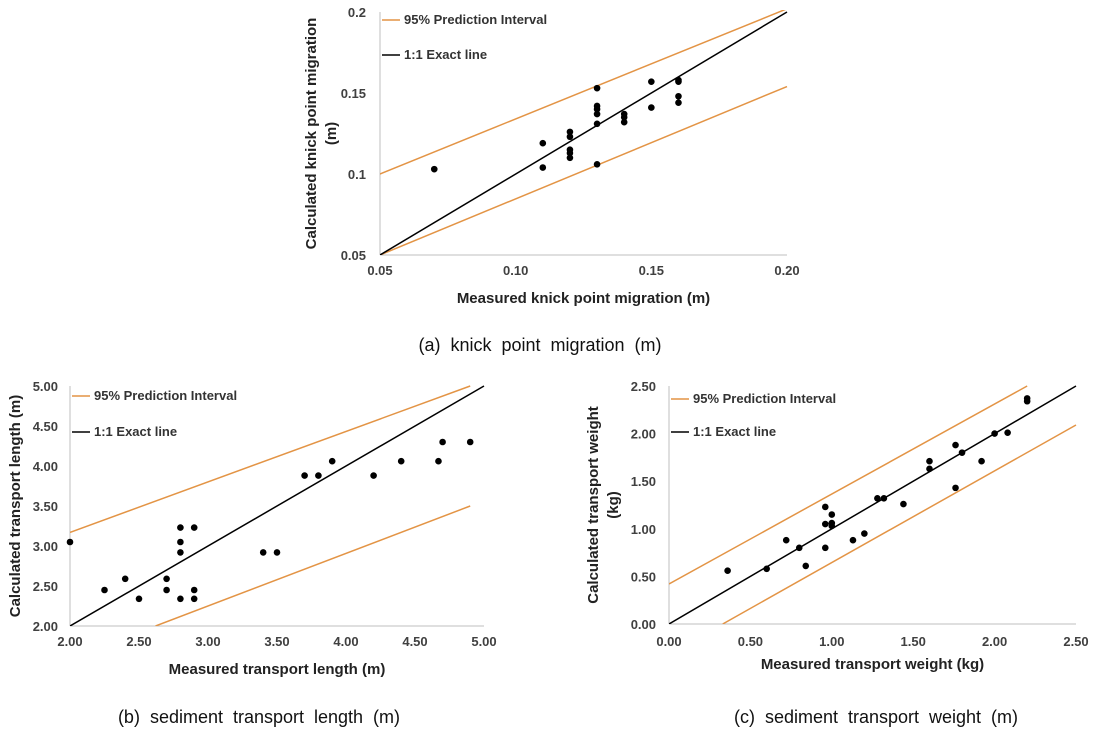  What do you see at coordinates (345, 641) in the screenshot?
I see `x-tick-label: 4.00` at bounding box center [345, 641].